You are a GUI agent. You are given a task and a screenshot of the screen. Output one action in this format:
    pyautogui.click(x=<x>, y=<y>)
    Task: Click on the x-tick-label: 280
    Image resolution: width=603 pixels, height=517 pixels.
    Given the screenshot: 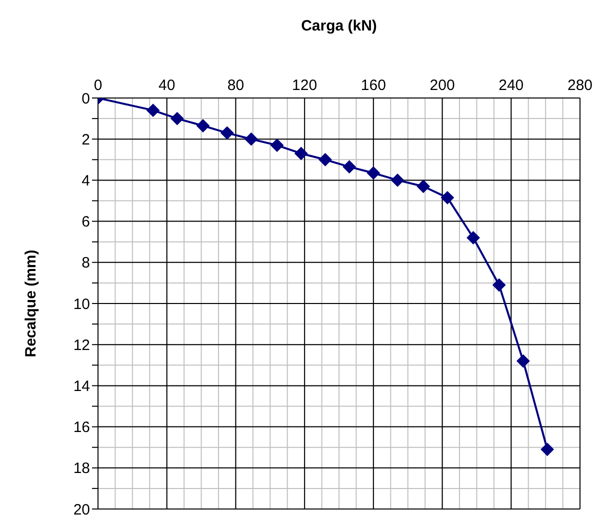 What is the action you would take?
    pyautogui.click(x=580, y=85)
    